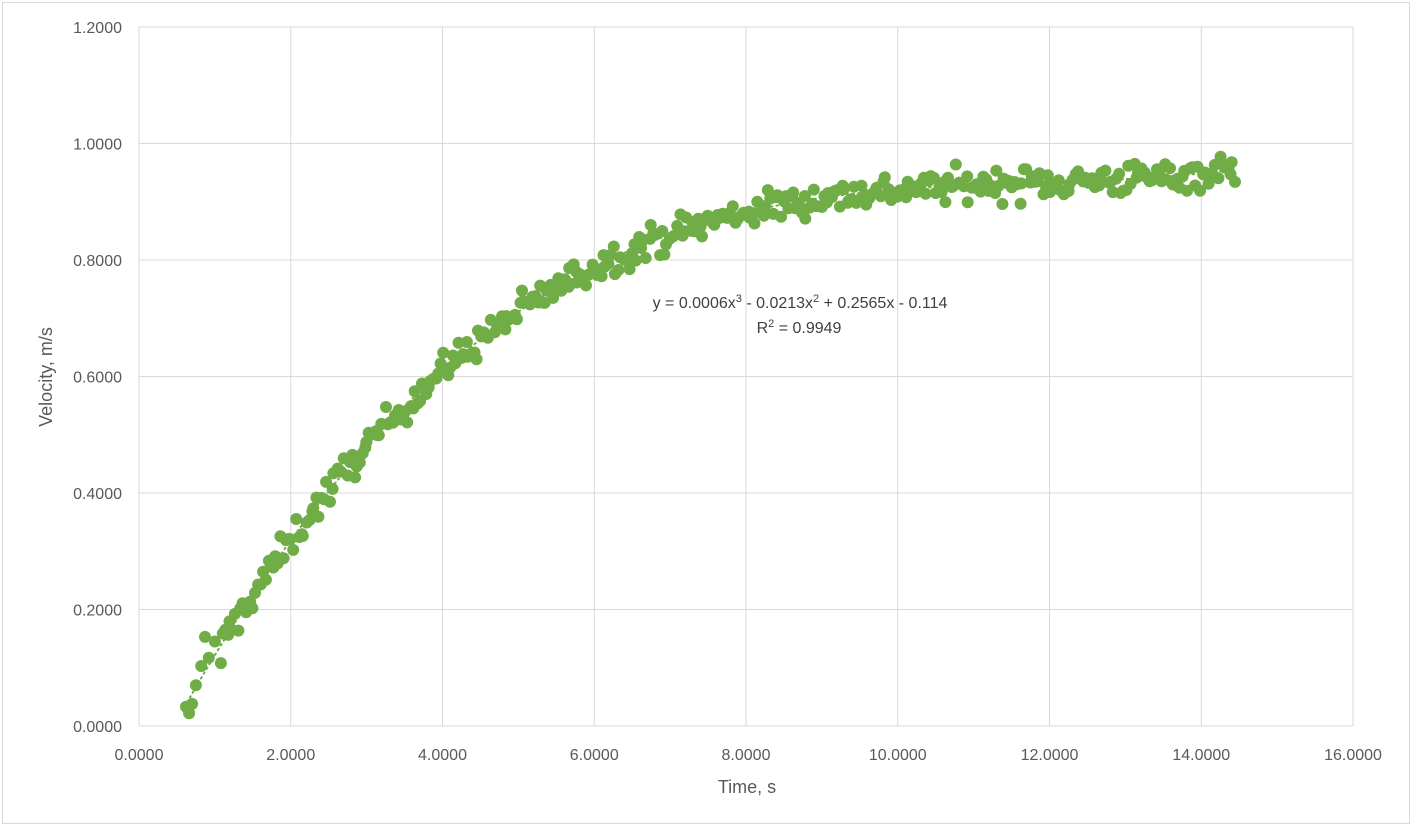 This screenshot has width=1414, height=828. Describe the element at coordinates (97, 145) in the screenshot. I see `y-tick-label: 1.0000` at that location.